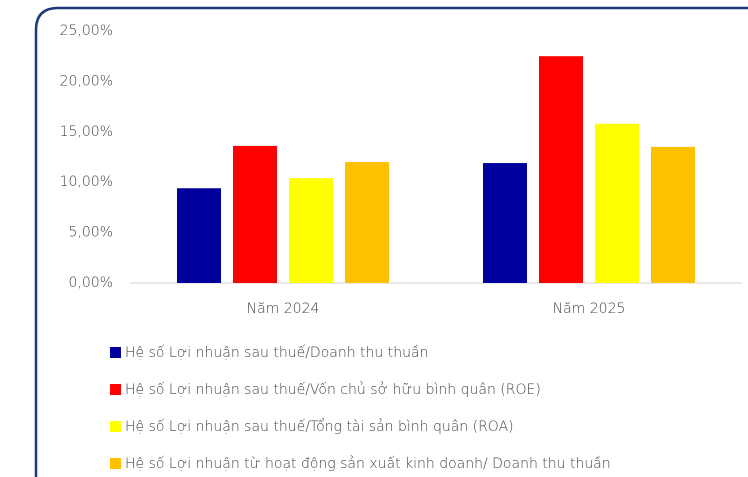 The width and height of the screenshot is (748, 477). What do you see at coordinates (86, 81) in the screenshot?
I see `y-tick-label: 20,00%` at bounding box center [86, 81].